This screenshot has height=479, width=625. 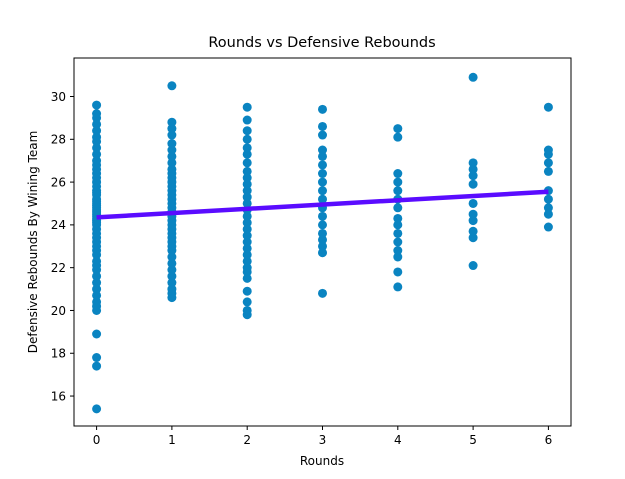 I want to click on x-tick-label-2: 2, so click(x=247, y=440).